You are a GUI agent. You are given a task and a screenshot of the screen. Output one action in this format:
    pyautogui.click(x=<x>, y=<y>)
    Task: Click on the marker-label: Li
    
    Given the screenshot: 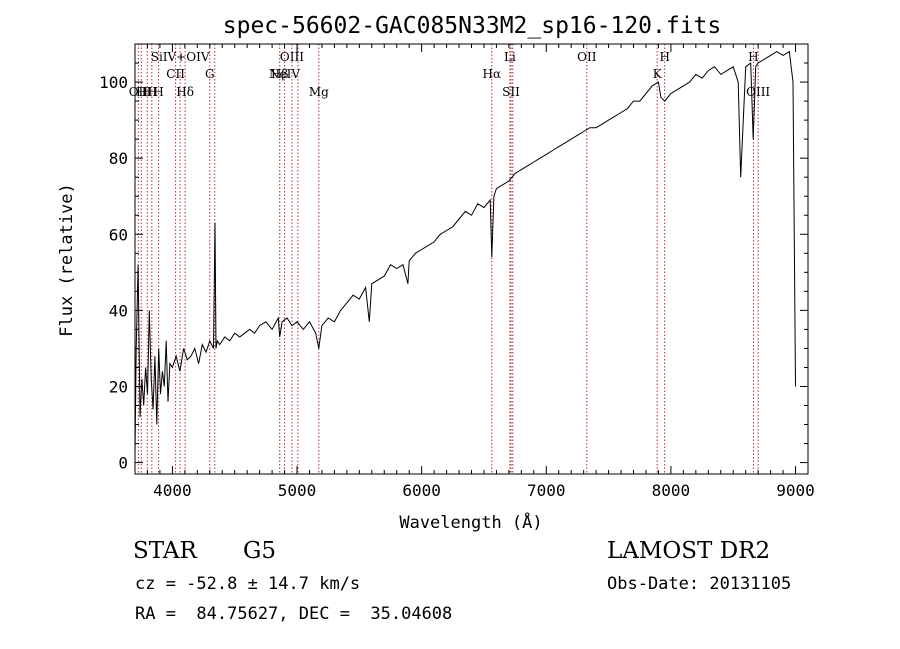 What is the action you would take?
    pyautogui.click(x=510, y=57)
    